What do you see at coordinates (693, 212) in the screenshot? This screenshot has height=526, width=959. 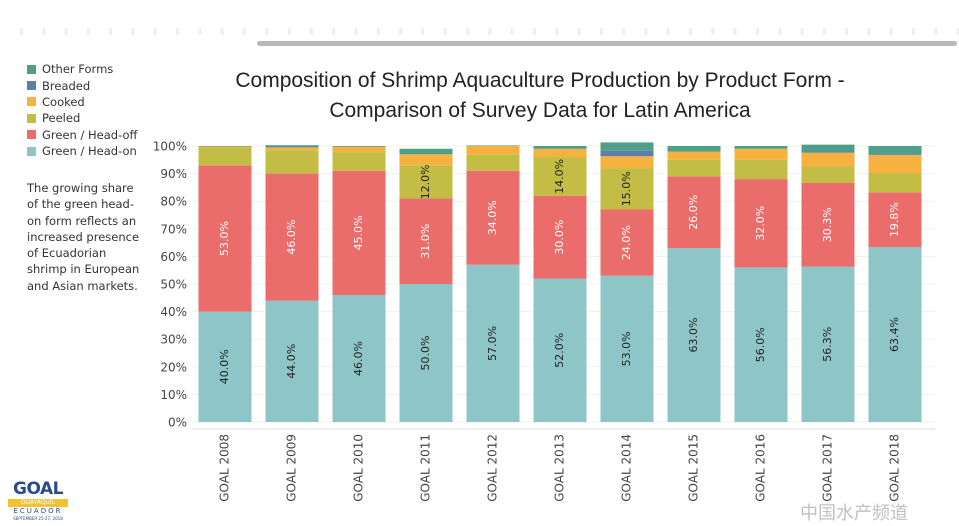 I see `data-label: 26.0%` at bounding box center [693, 212].